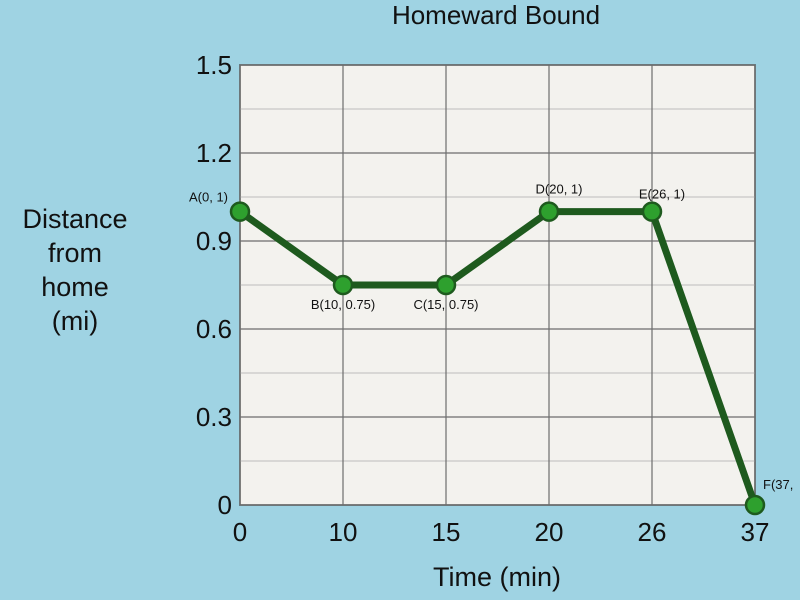 The width and height of the screenshot is (800, 600). What do you see at coordinates (214, 417) in the screenshot?
I see `y-tick-label: 0.3` at bounding box center [214, 417].